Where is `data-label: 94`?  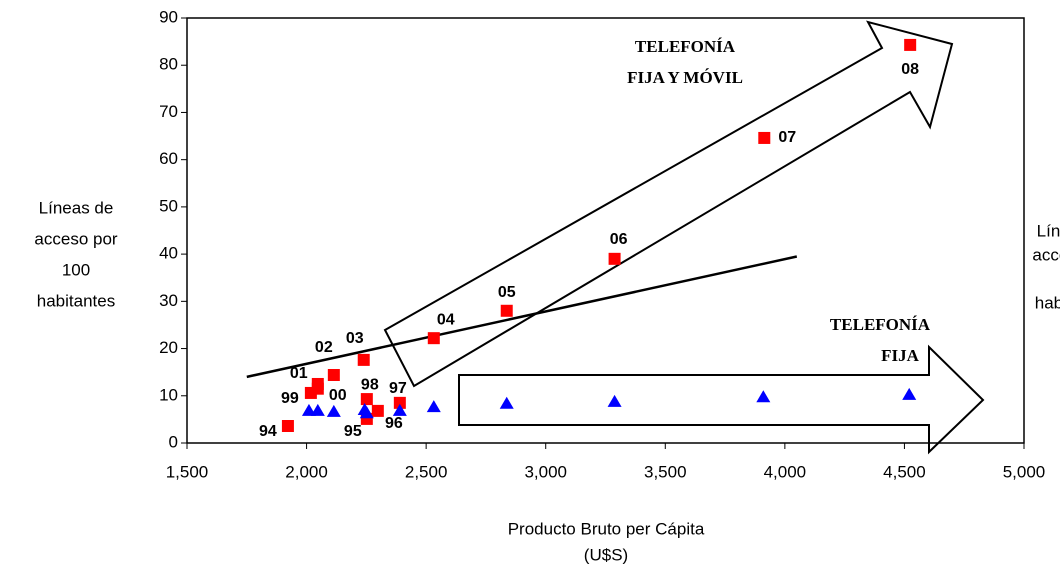 data-label: 94 is located at coordinates (268, 431).